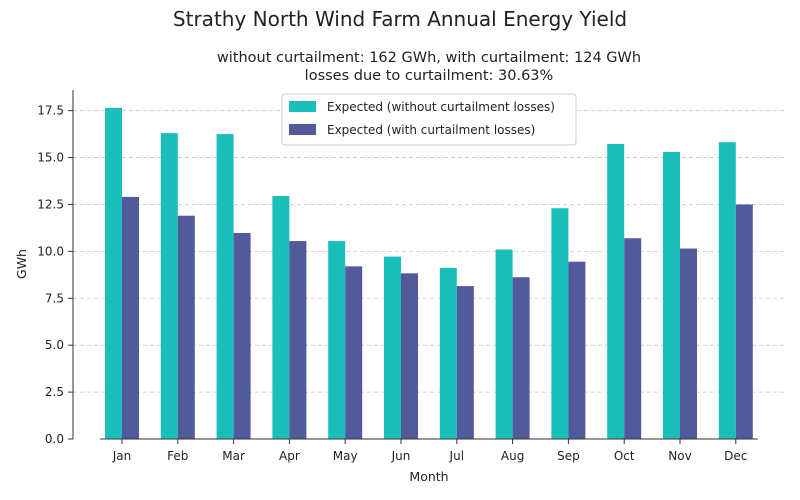  Describe the element at coordinates (302, 106) in the screenshot. I see `legend-swatch-without-curtailment` at that location.